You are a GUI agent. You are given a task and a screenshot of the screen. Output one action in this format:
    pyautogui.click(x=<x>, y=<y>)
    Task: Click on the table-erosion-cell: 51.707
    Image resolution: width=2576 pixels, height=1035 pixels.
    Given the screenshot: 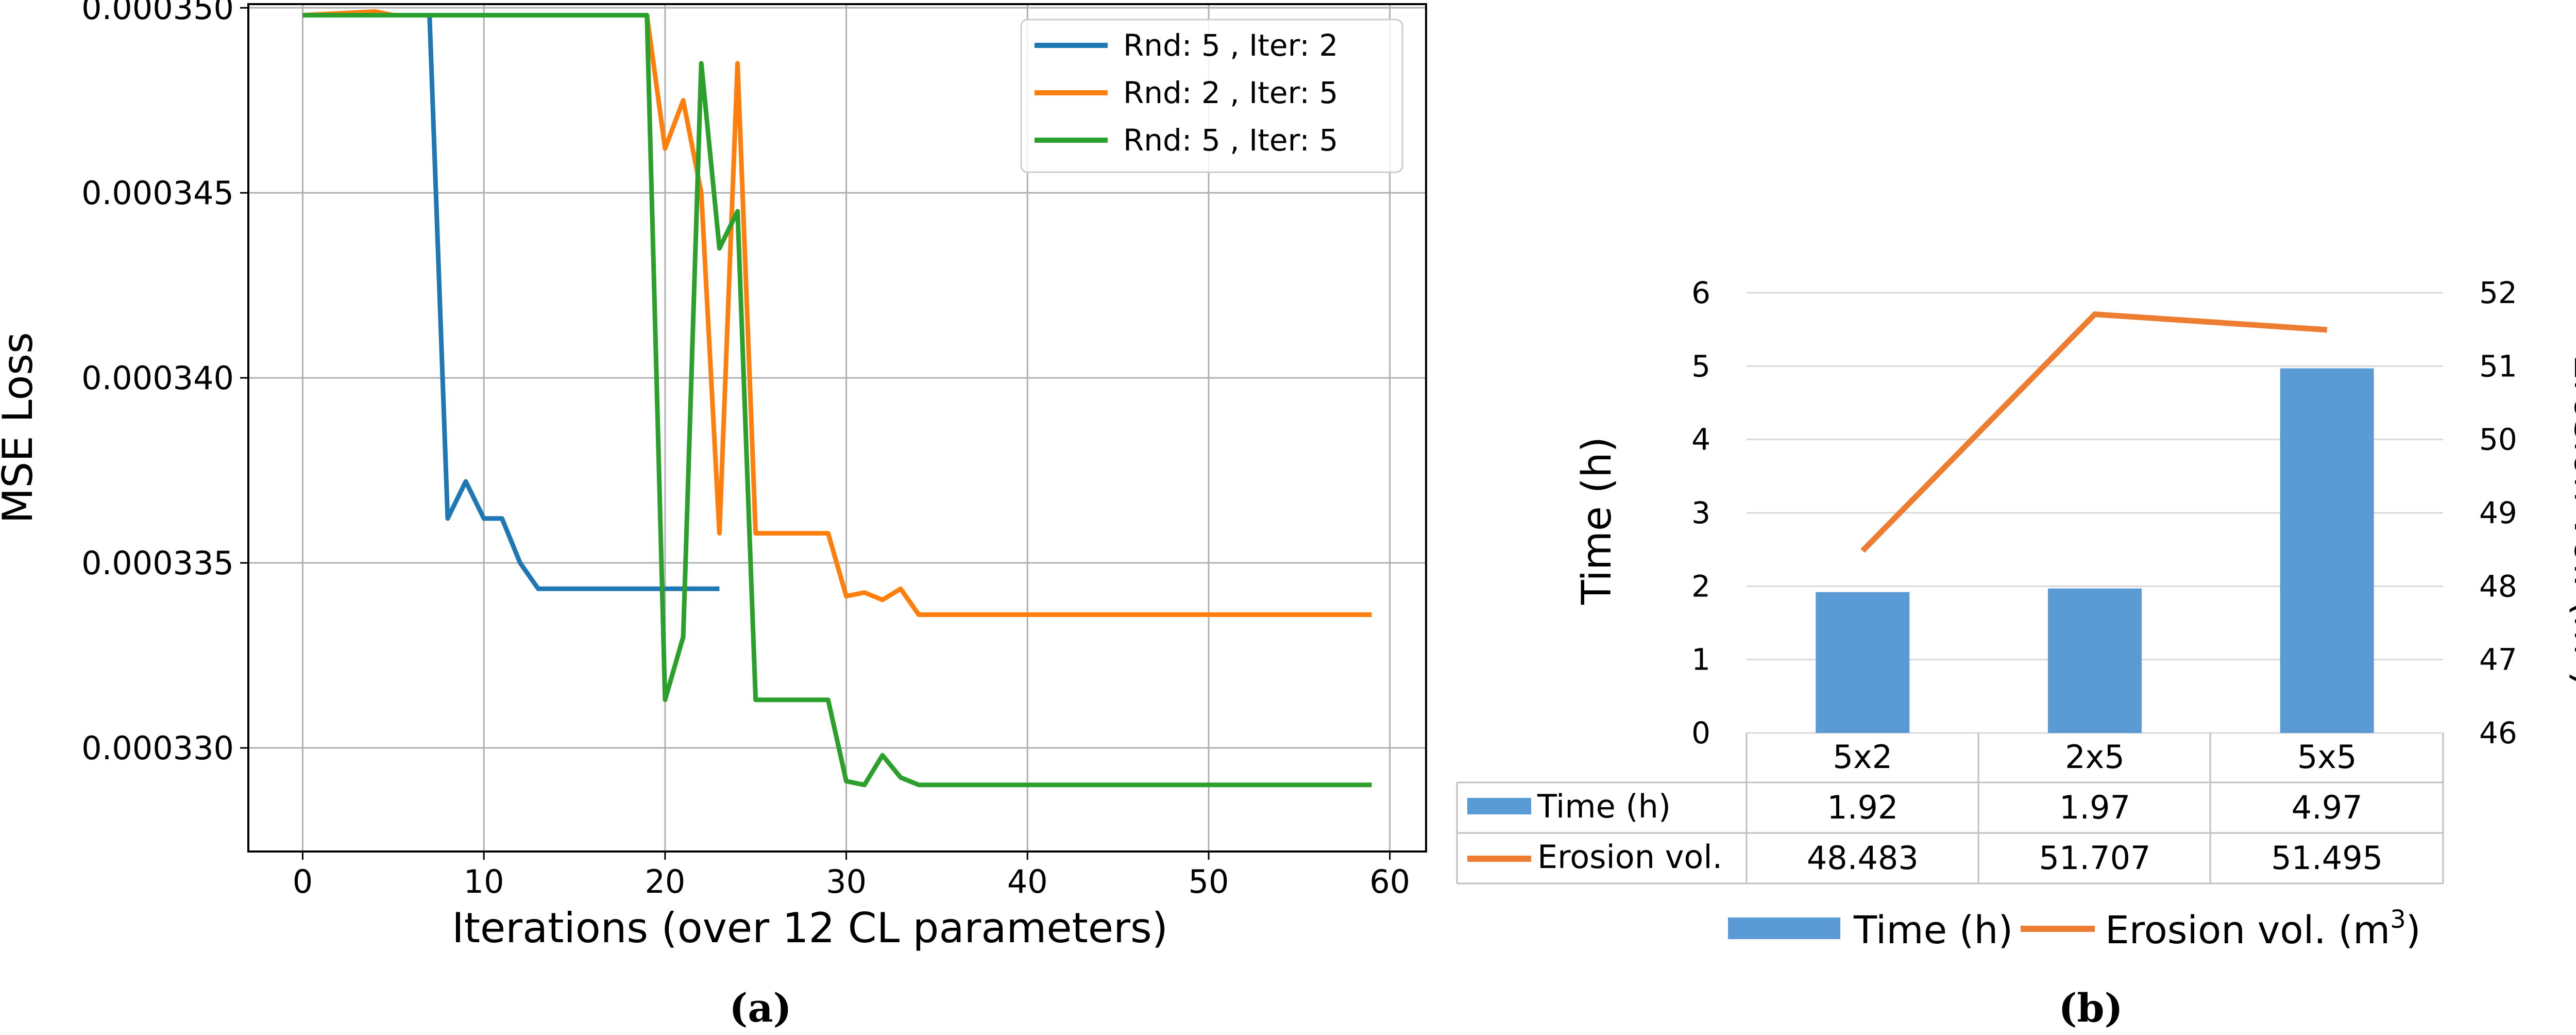 What is the action you would take?
    pyautogui.click(x=2095, y=858)
    